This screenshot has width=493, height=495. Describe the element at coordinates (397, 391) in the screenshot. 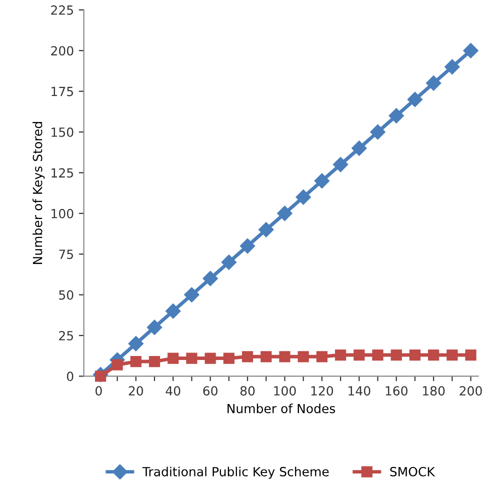

I see `x-tick-label: 160` at that location.